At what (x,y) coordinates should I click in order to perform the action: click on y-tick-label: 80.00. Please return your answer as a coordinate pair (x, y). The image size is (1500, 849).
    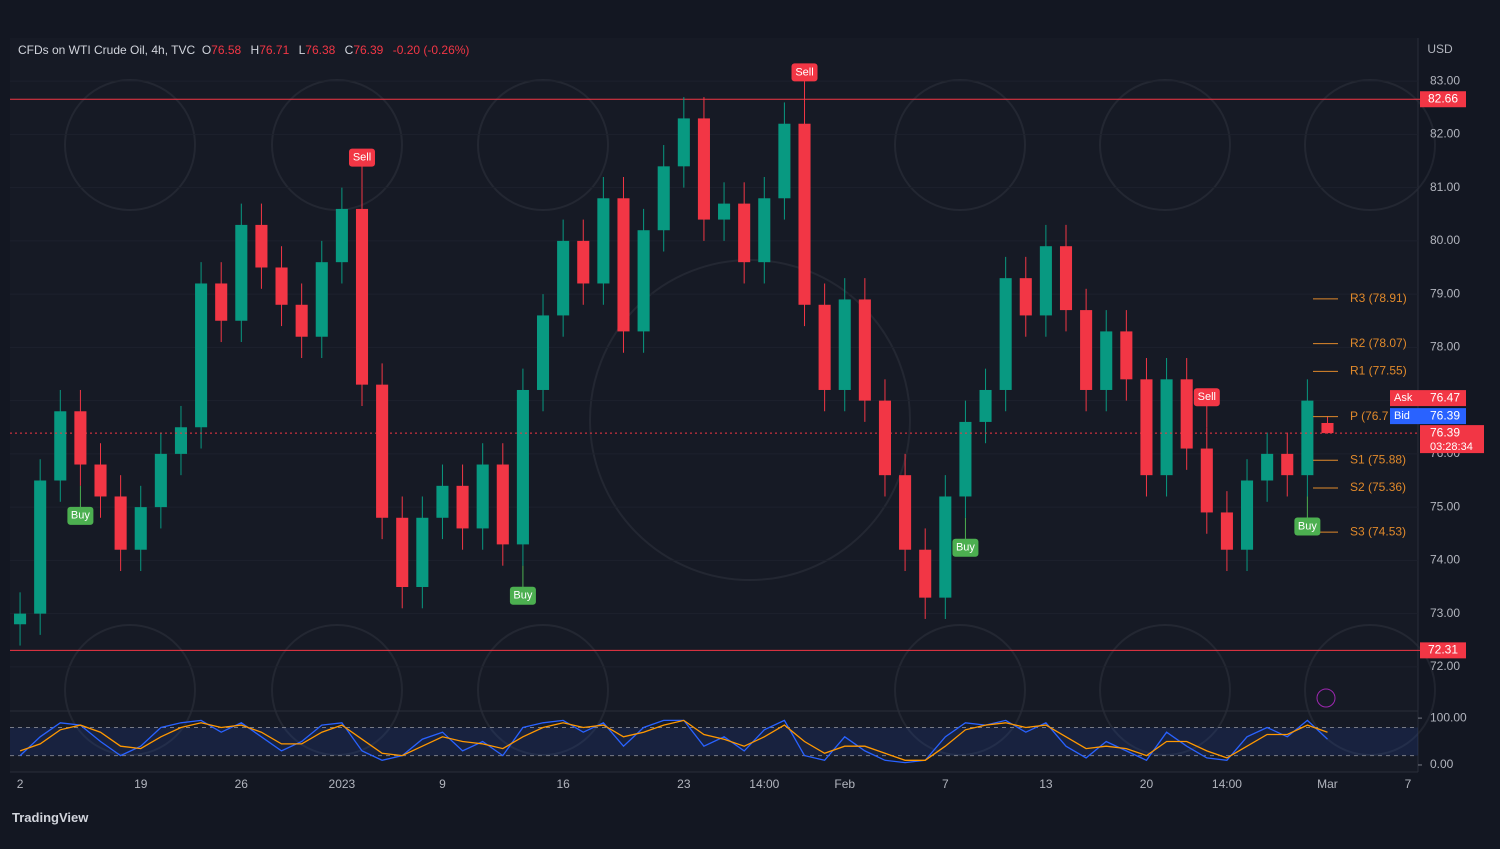
    Looking at the image, I should click on (1445, 240).